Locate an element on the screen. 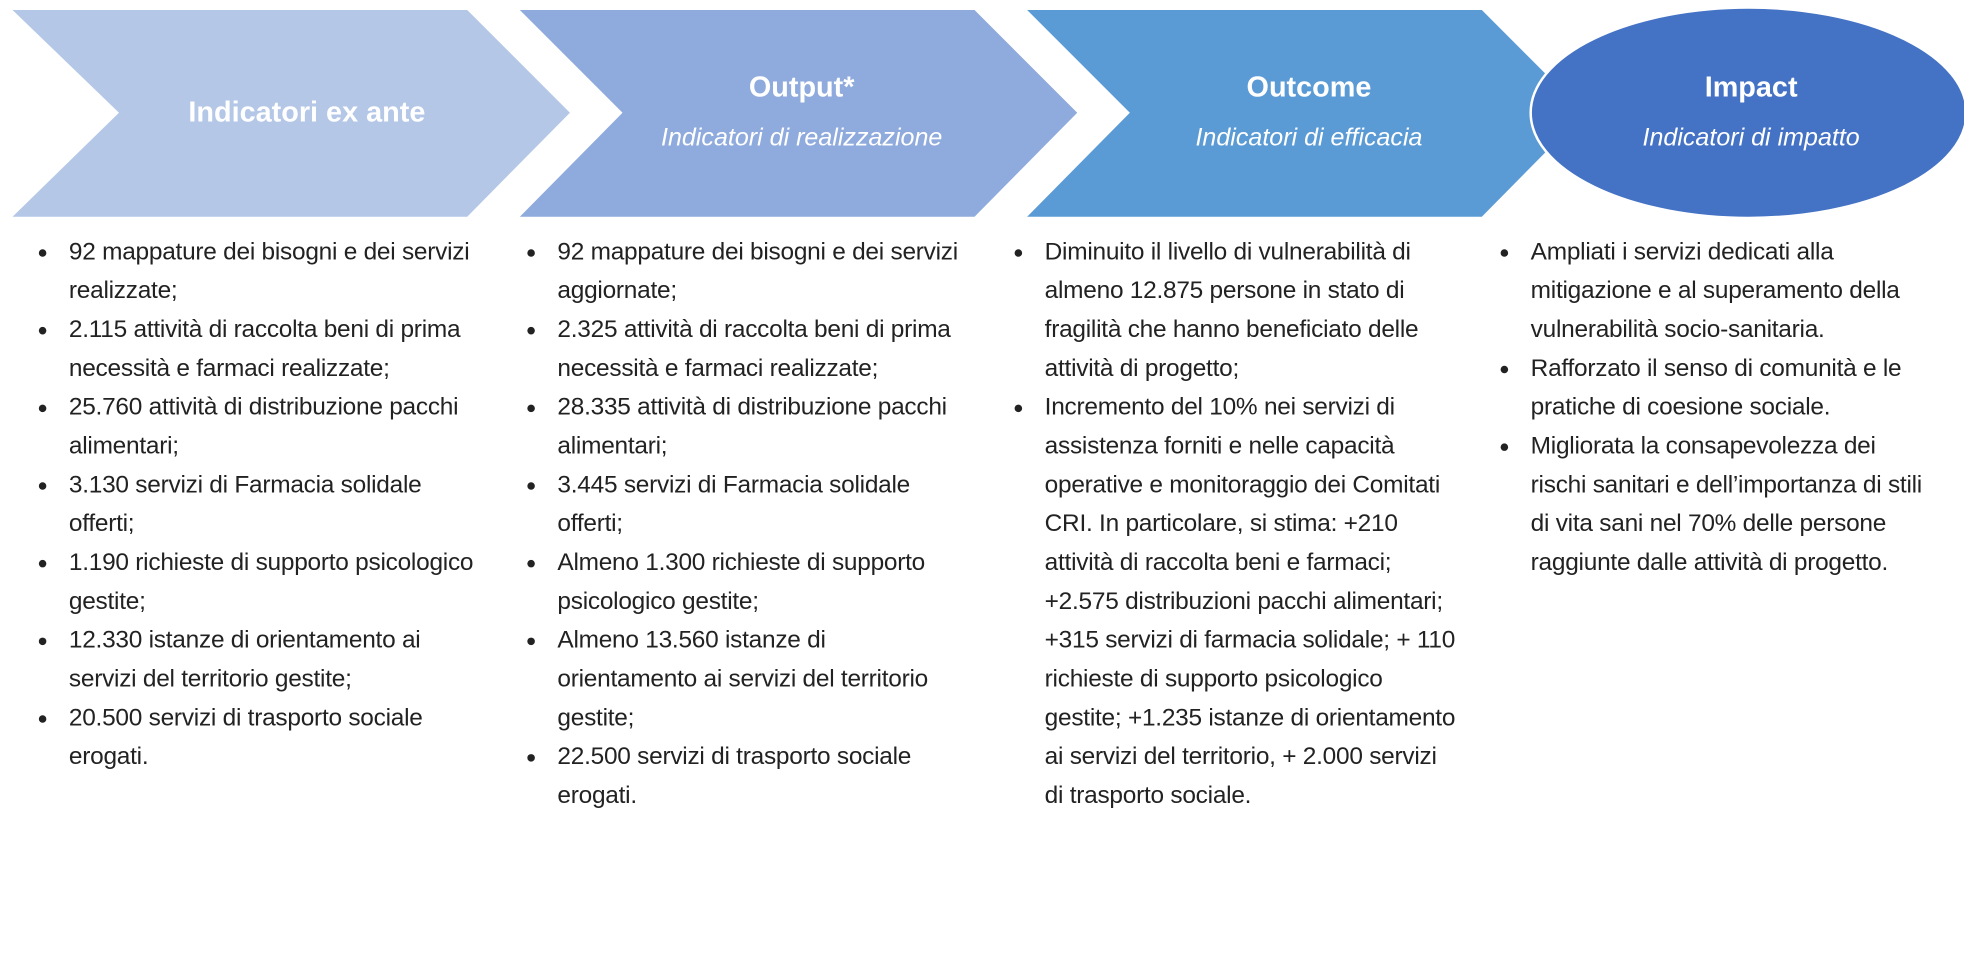 Image resolution: width=1964 pixels, height=971 pixels. subtitle: Indicatori di impatto is located at coordinates (1751, 138).